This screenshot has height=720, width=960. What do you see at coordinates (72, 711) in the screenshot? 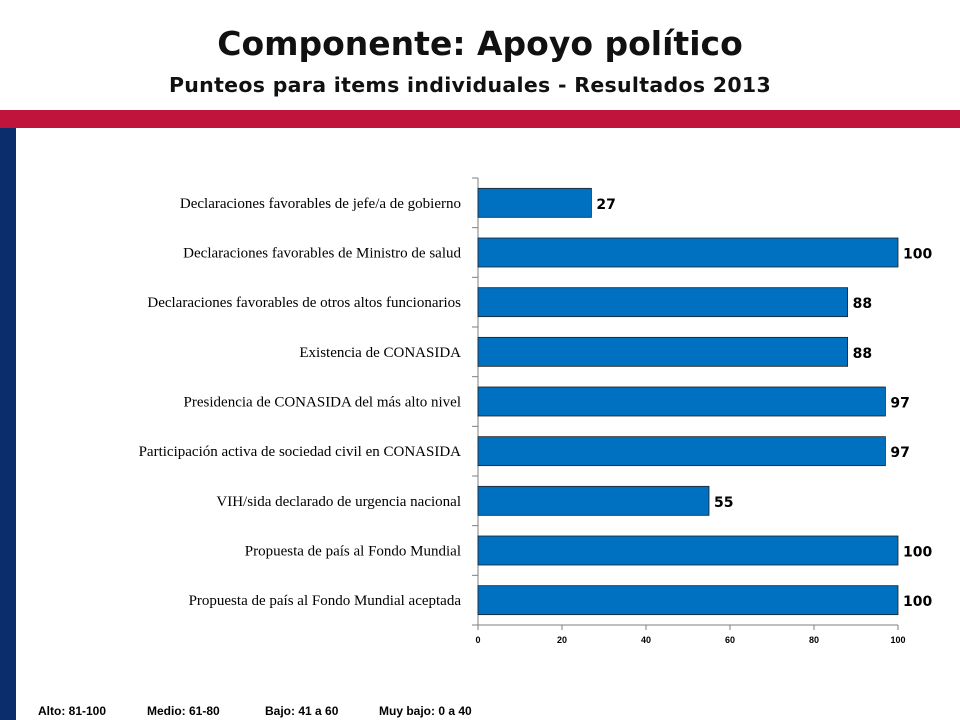
I see `scale-high: Alto: 81-100` at bounding box center [72, 711].